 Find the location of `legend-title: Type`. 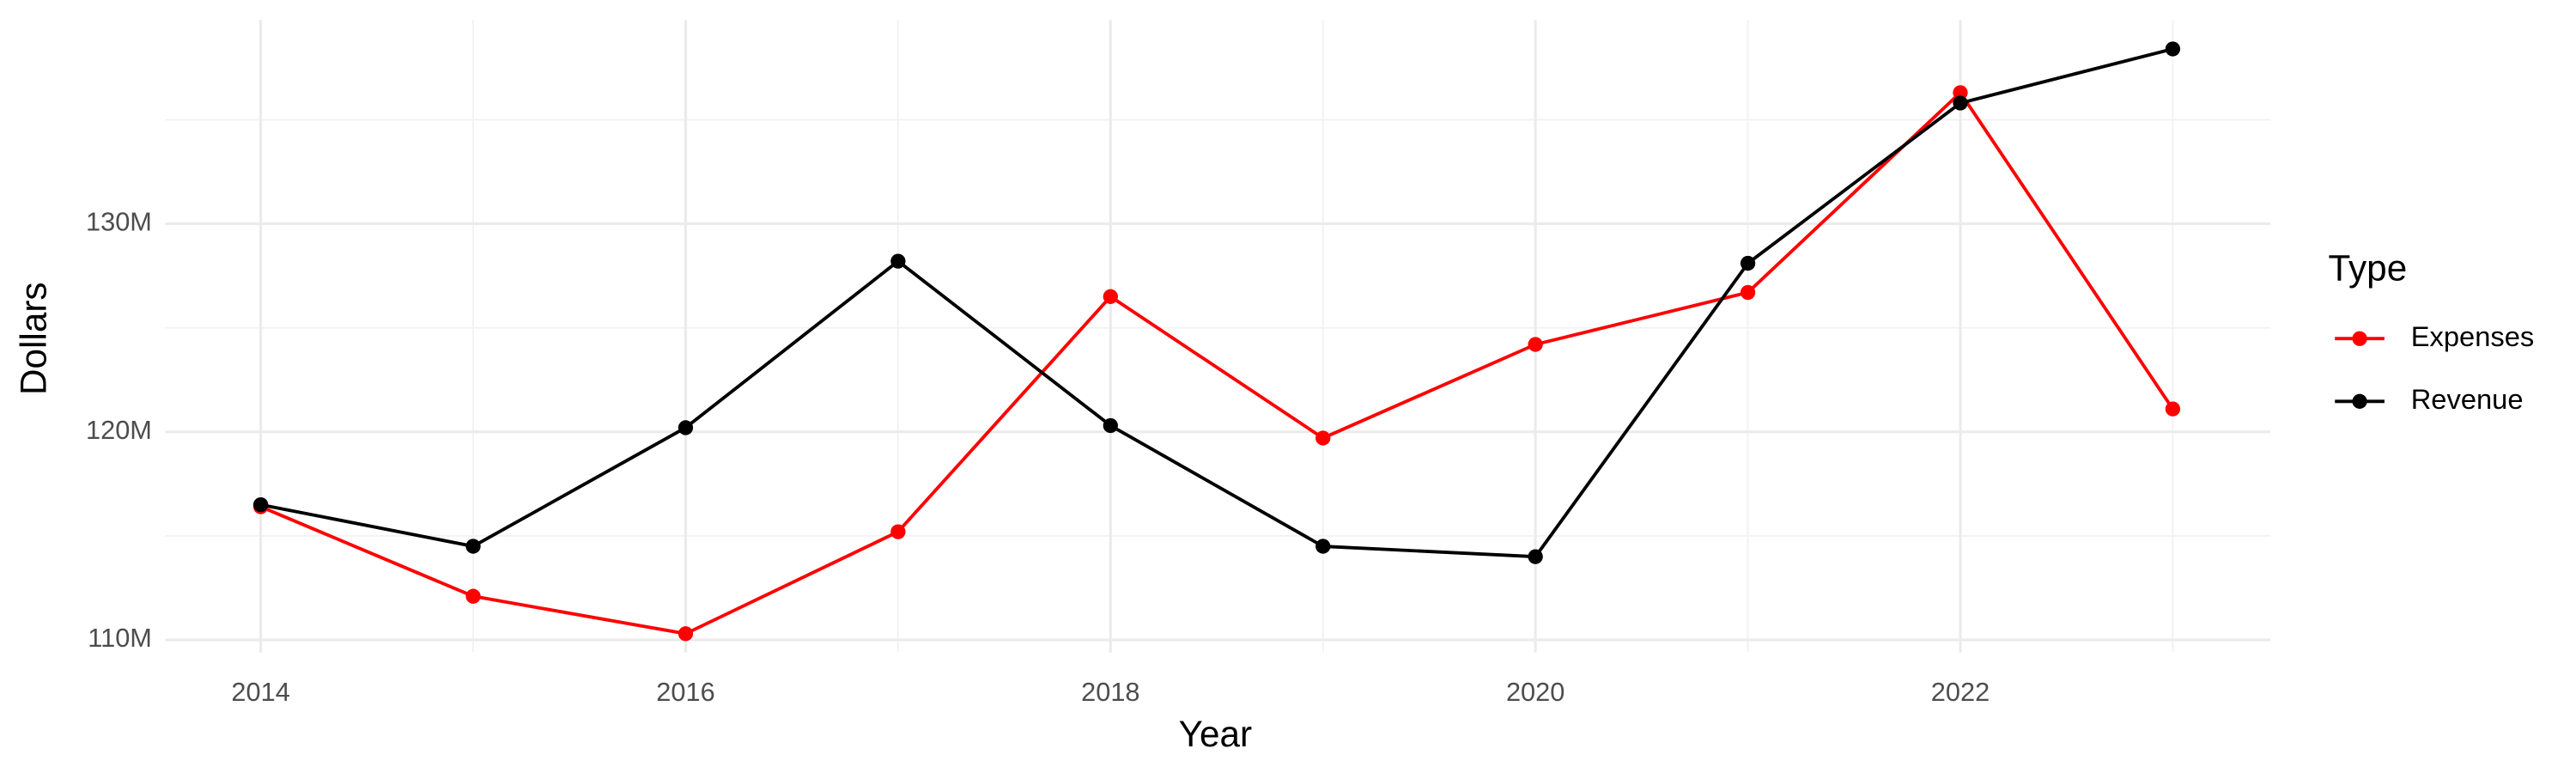

legend-title: Type is located at coordinates (2368, 268).